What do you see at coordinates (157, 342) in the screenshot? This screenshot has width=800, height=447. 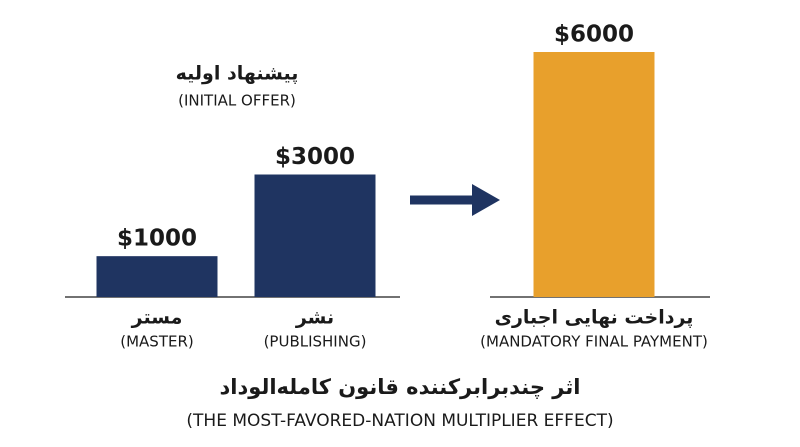 I see `category-label-en: (MASTER)` at bounding box center [157, 342].